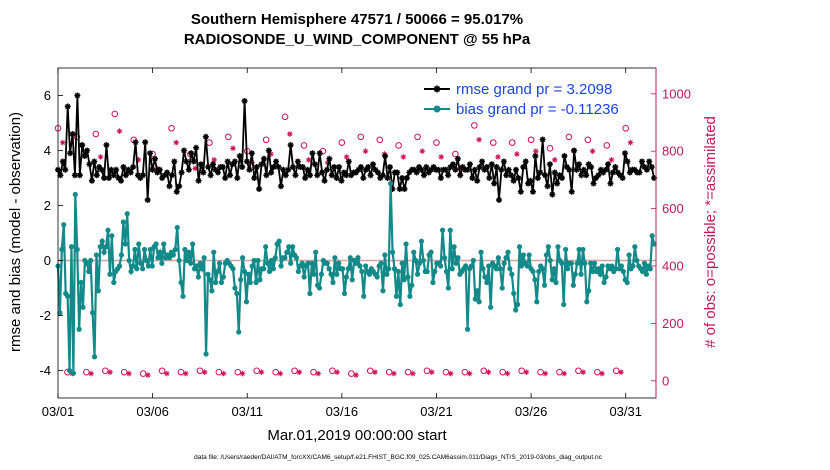  Describe the element at coordinates (152, 411) in the screenshot. I see `x-tick-label: 03/06` at that location.